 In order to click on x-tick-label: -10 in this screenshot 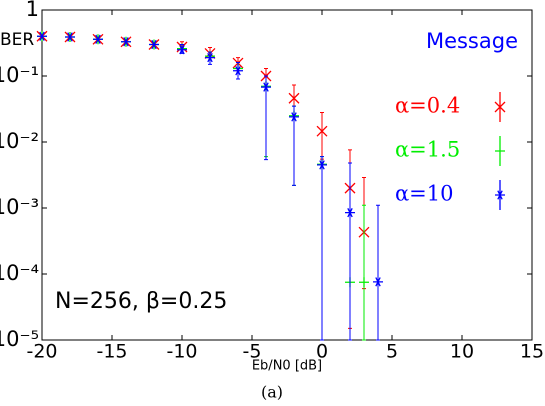, I will do `click(181, 352)`.